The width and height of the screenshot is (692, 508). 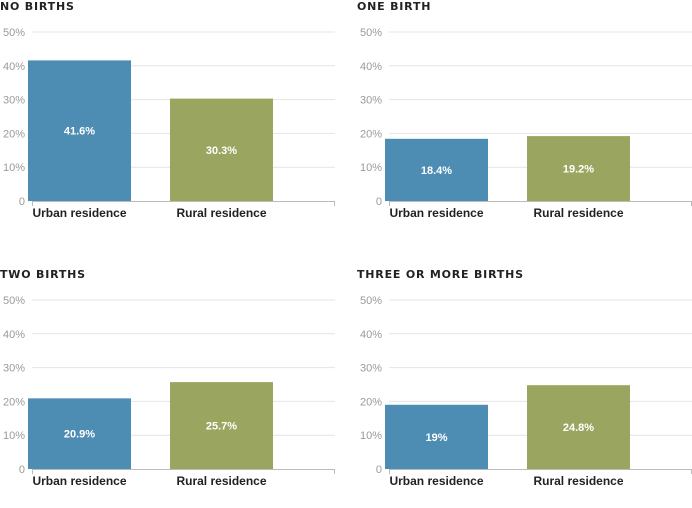 I want to click on bar-value-label: 24.8%, so click(x=578, y=428).